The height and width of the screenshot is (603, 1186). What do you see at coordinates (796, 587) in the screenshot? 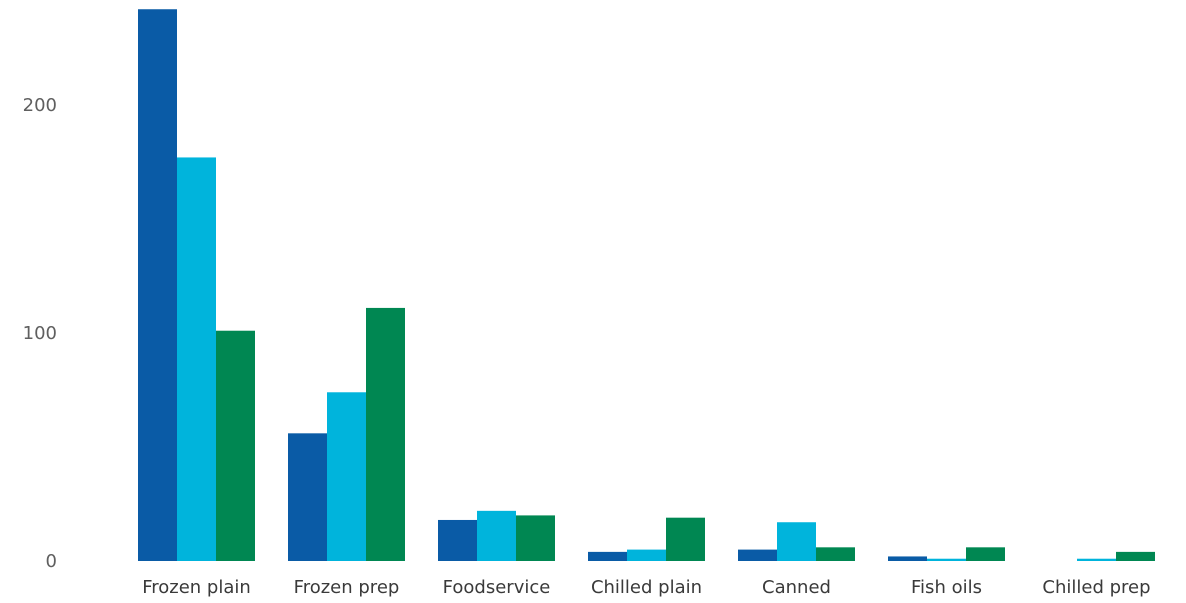
I see `x-tick-label: Canned` at bounding box center [796, 587].